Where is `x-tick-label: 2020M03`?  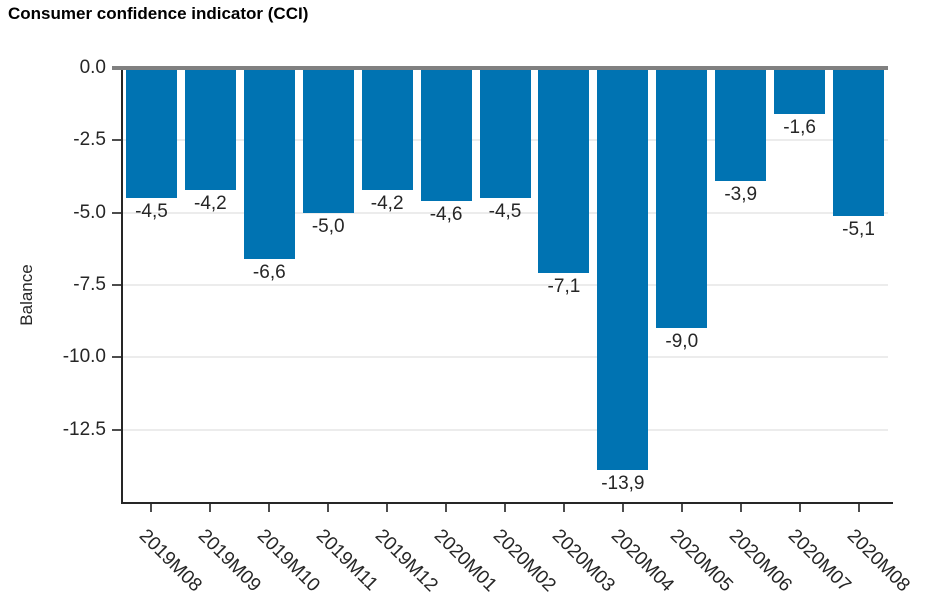 x-tick-label: 2020M03 is located at coordinates (583, 561).